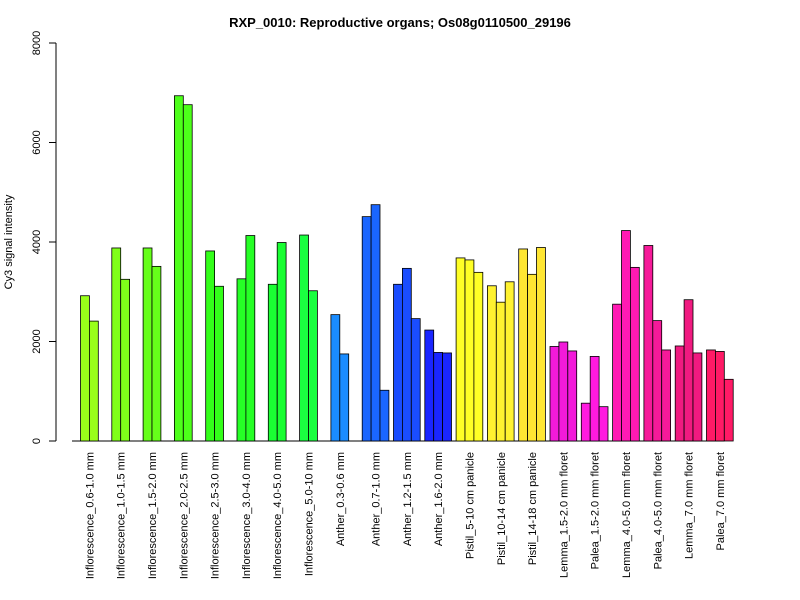 Image resolution: width=800 pixels, height=600 pixels. Describe the element at coordinates (627, 515) in the screenshot. I see `x-tick-label: Lemma_4.0-5.0 mm floret` at that location.